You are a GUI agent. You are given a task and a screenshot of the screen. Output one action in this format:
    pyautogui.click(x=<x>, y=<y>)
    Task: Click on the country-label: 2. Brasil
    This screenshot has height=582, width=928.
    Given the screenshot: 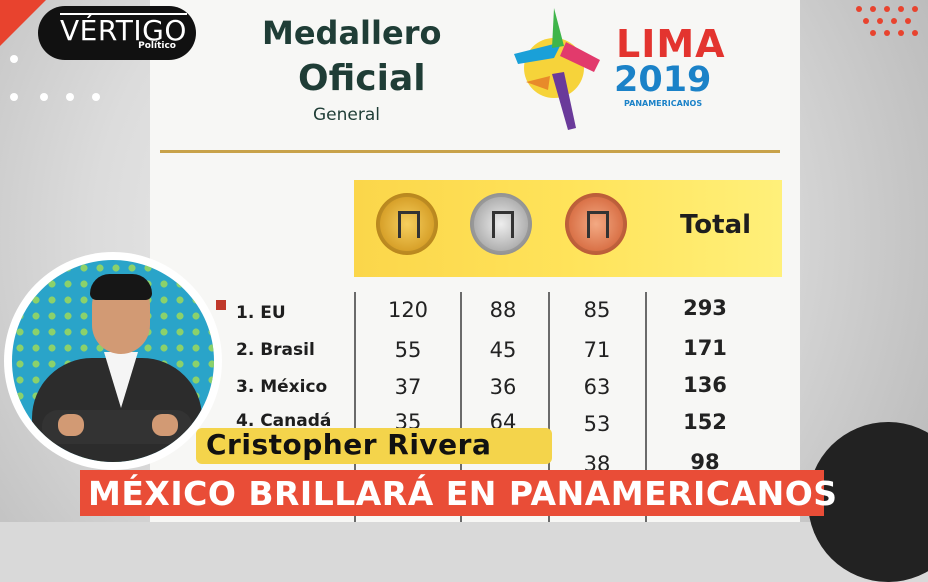 What is the action you would take?
    pyautogui.click(x=275, y=350)
    